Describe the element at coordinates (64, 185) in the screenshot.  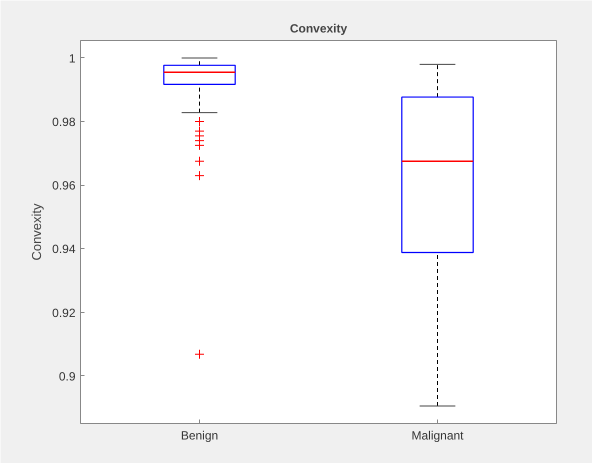
I see `y-tick-label: 0.96` at that location.